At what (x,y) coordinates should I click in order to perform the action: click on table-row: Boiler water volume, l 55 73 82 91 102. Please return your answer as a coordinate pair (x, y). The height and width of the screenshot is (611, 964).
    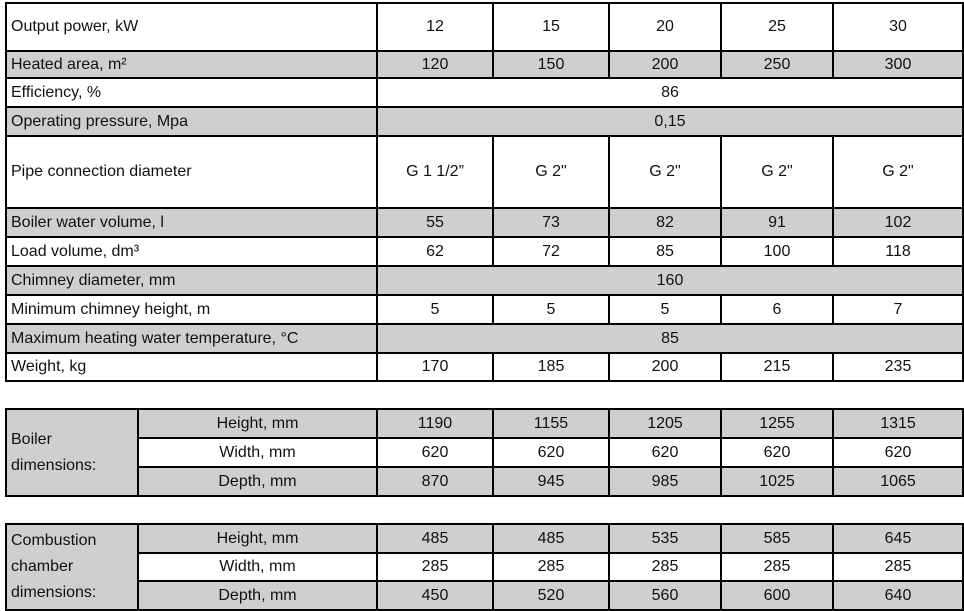
    Looking at the image, I should click on (484, 222).